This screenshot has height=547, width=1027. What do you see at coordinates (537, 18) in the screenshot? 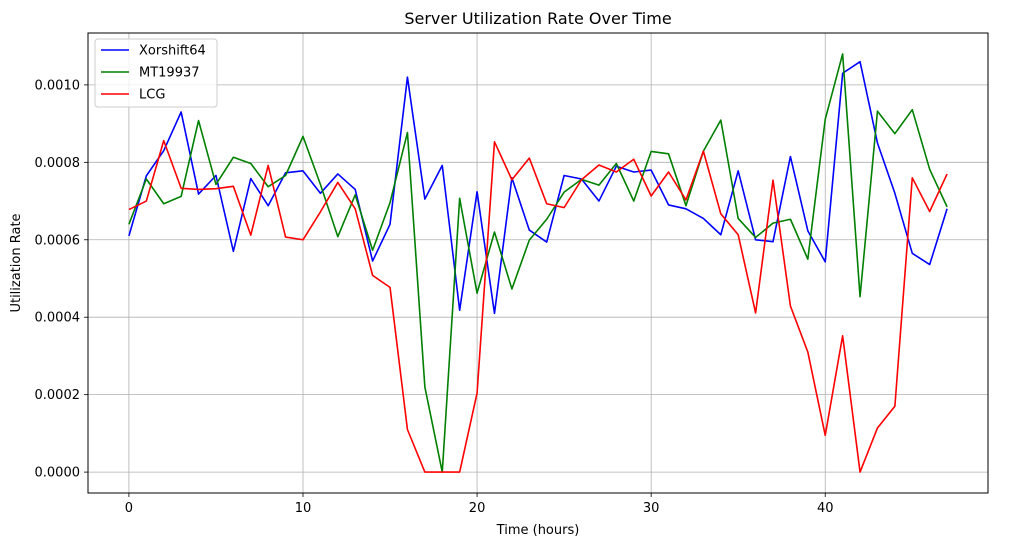
I see `chart-title: Server Utilization Rate Over Time` at bounding box center [537, 18].